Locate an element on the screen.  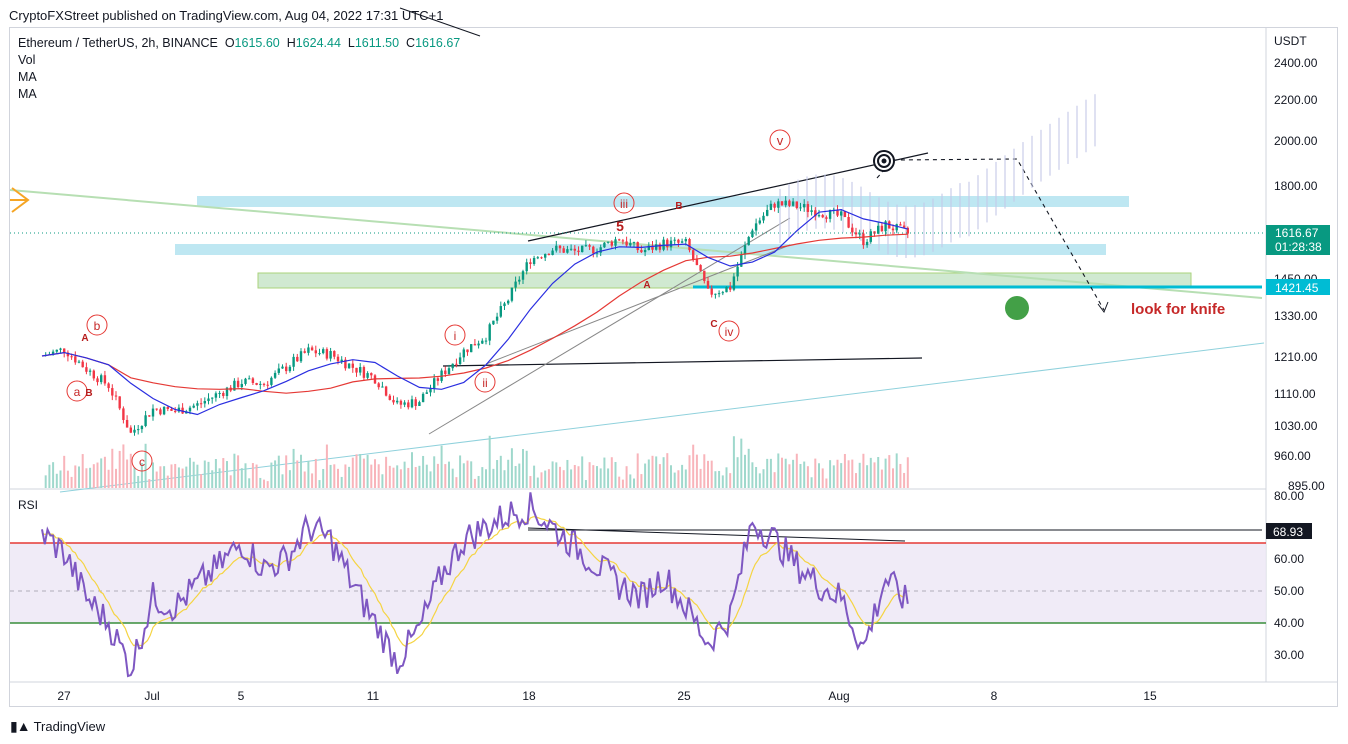
legend-volume: Vol is located at coordinates (27, 60).